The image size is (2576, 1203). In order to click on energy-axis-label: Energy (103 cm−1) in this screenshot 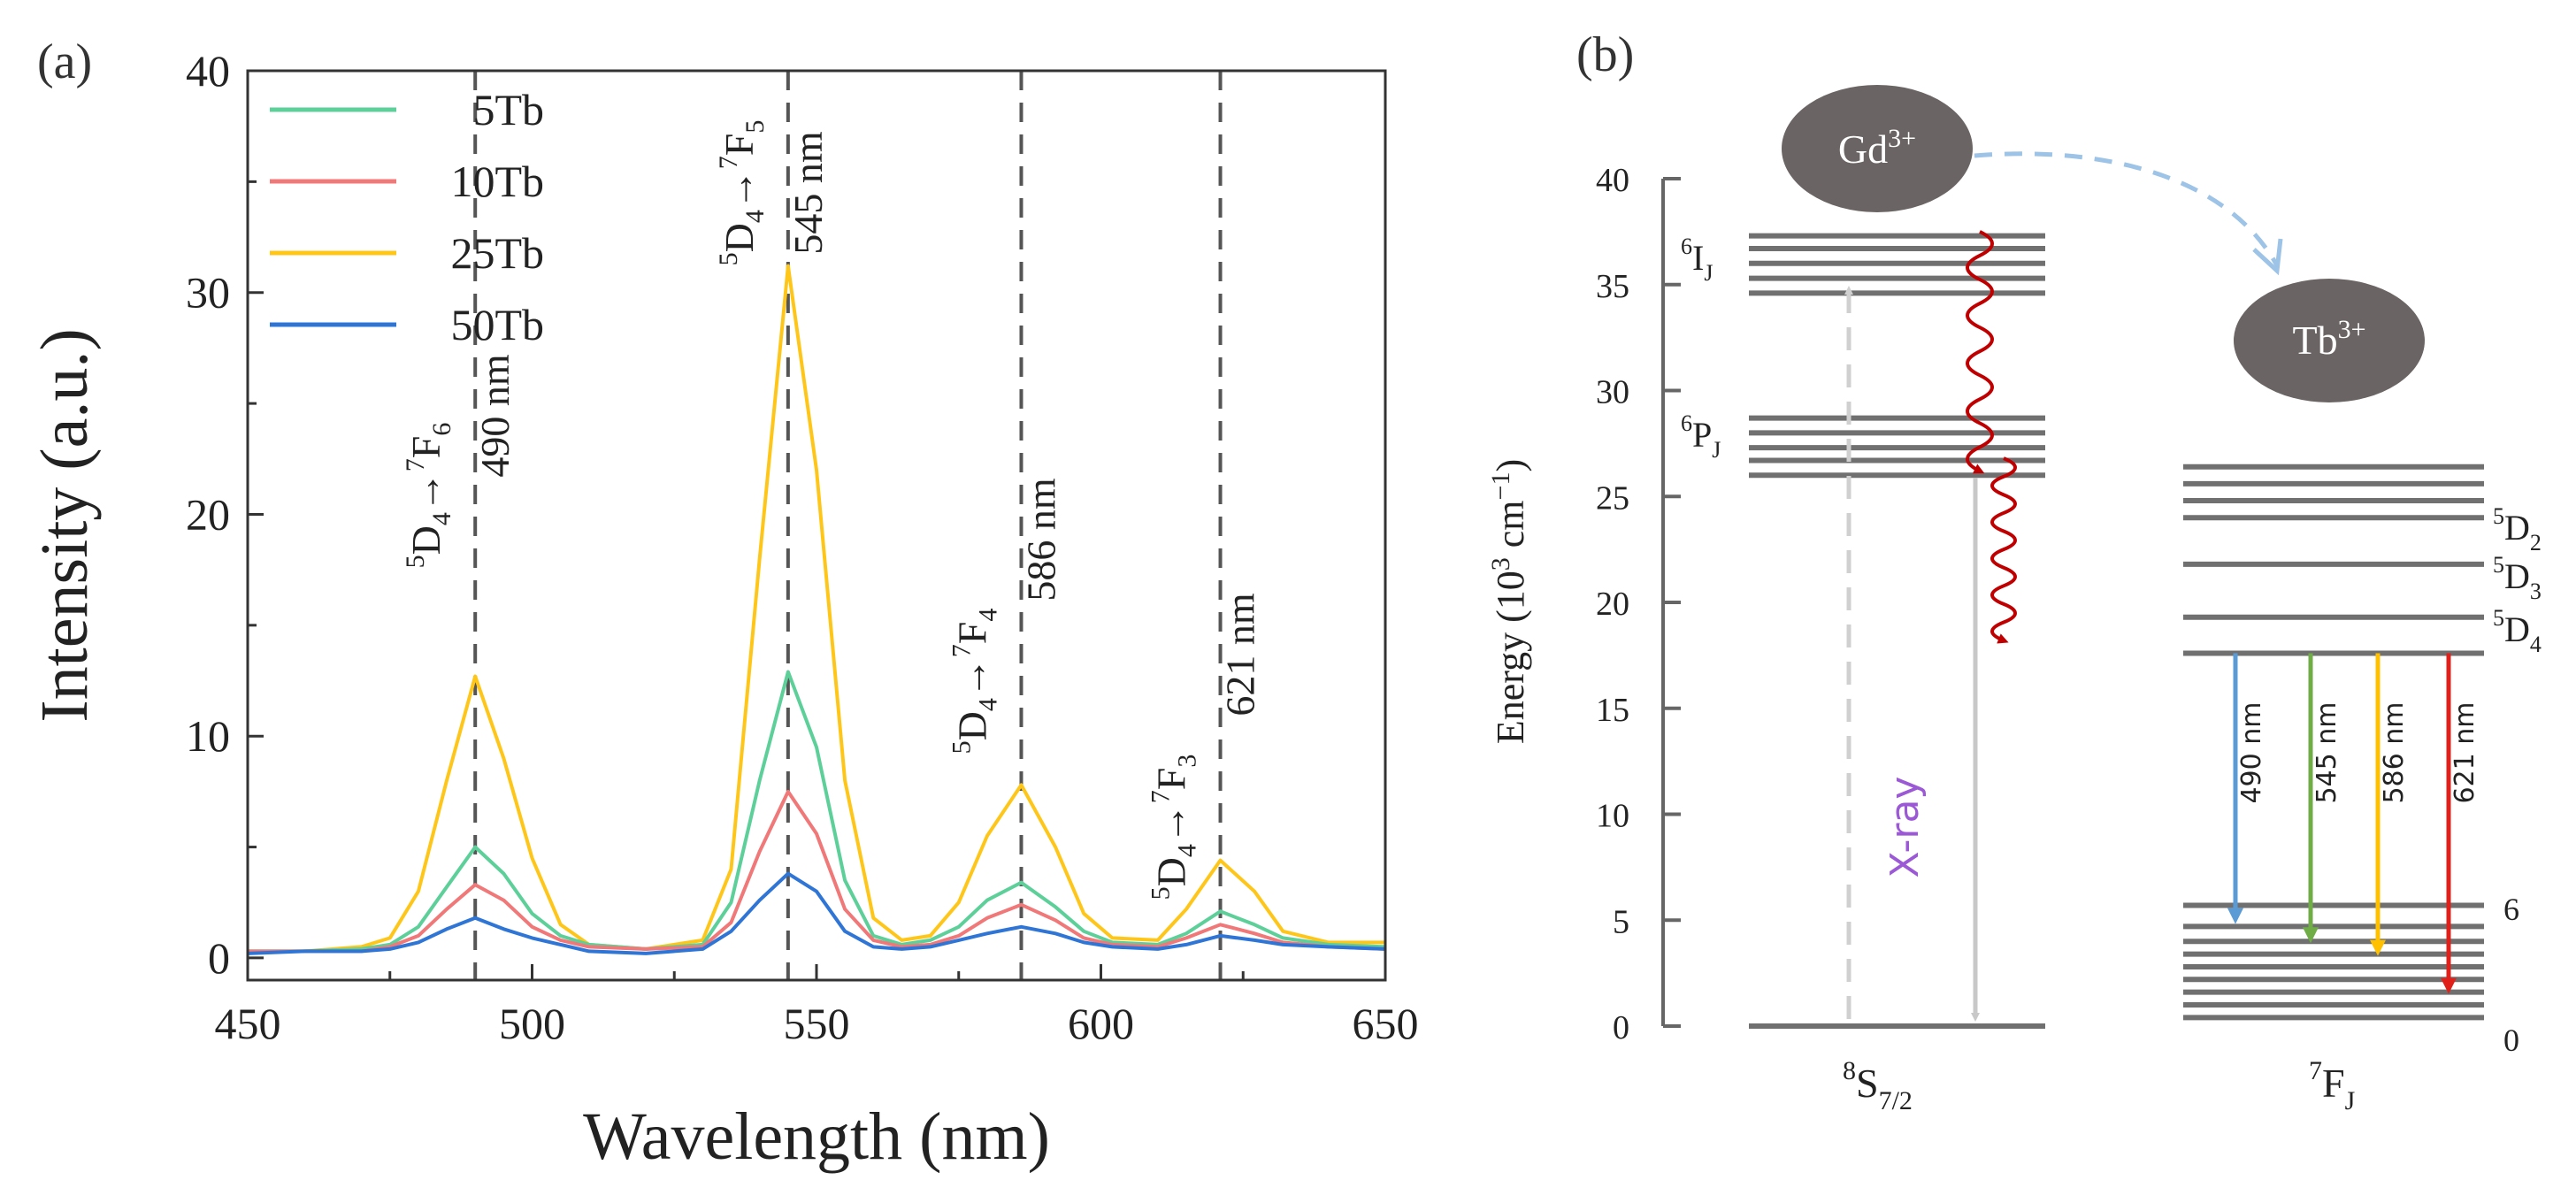, I will do `click(1509, 601)`.